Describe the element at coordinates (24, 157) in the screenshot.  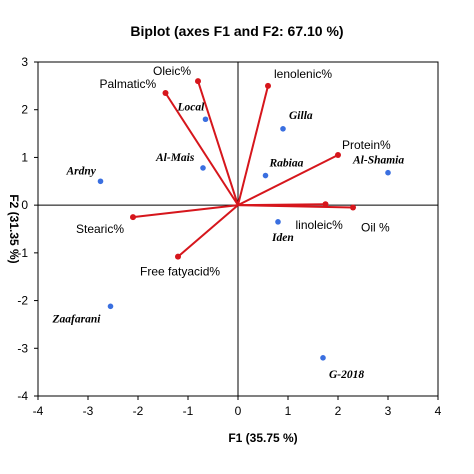
I see `y-tick-label: 1` at that location.